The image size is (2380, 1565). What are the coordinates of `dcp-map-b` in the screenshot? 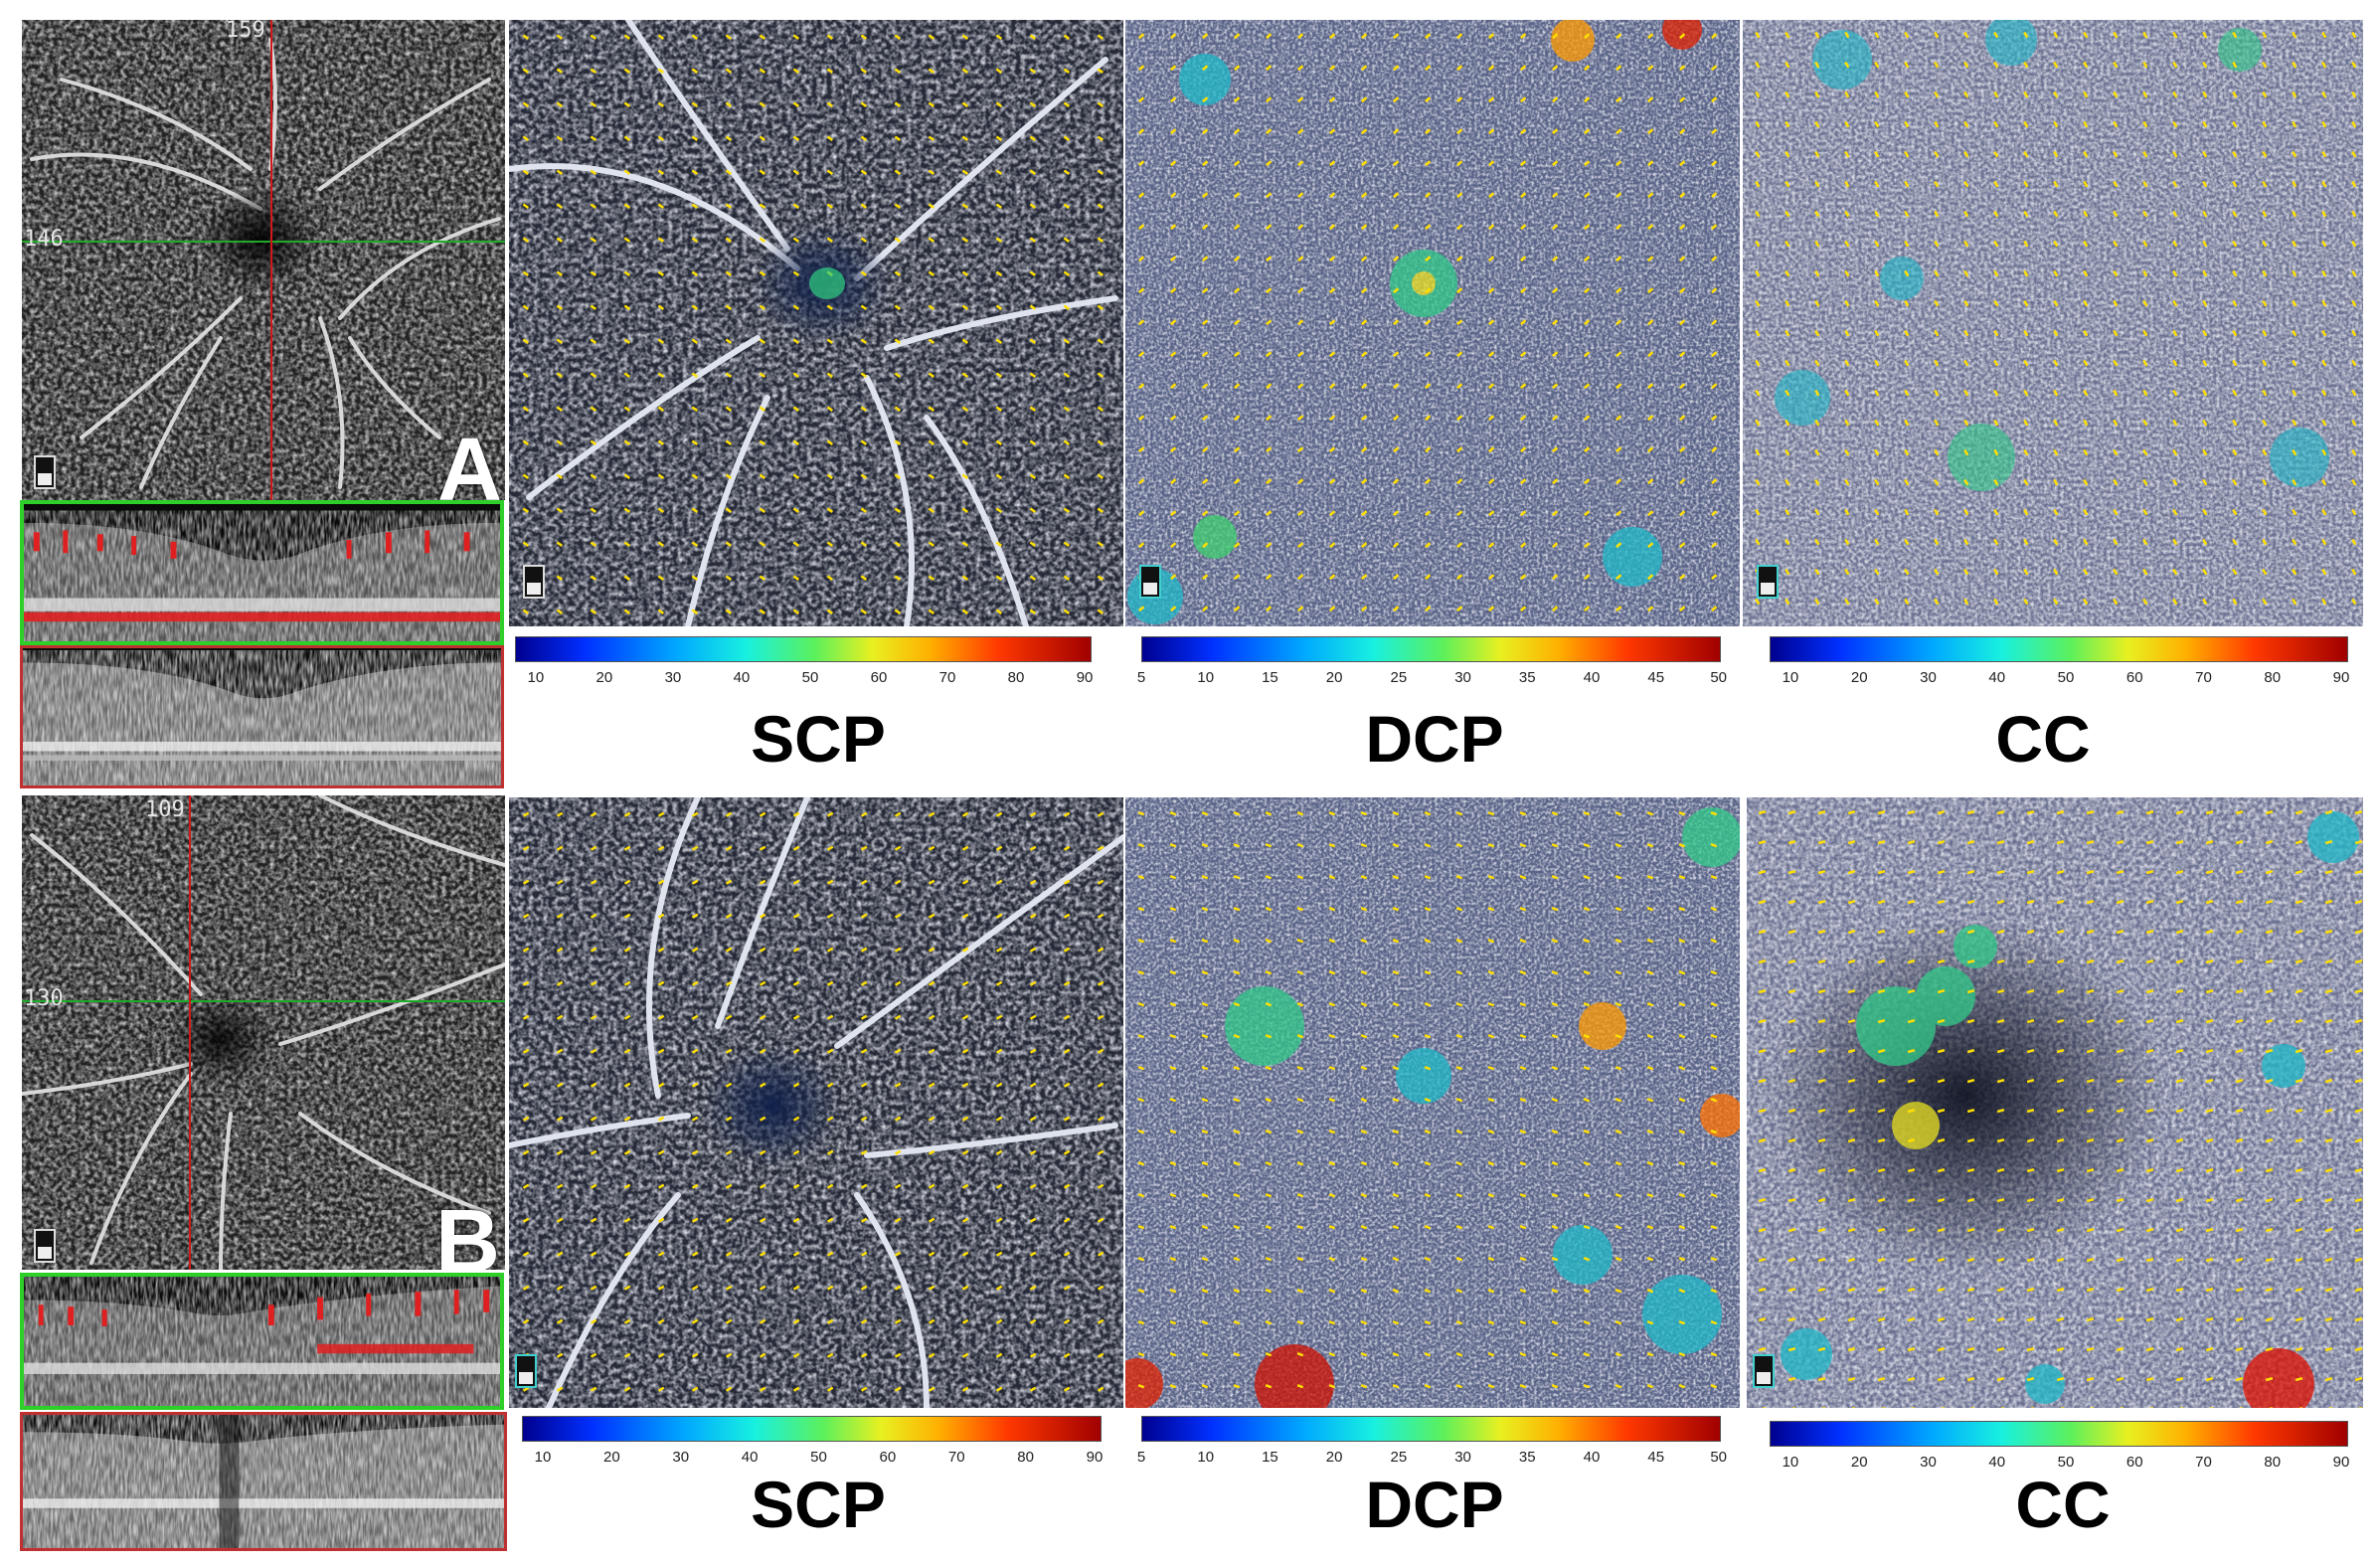 It's located at (1432, 1102).